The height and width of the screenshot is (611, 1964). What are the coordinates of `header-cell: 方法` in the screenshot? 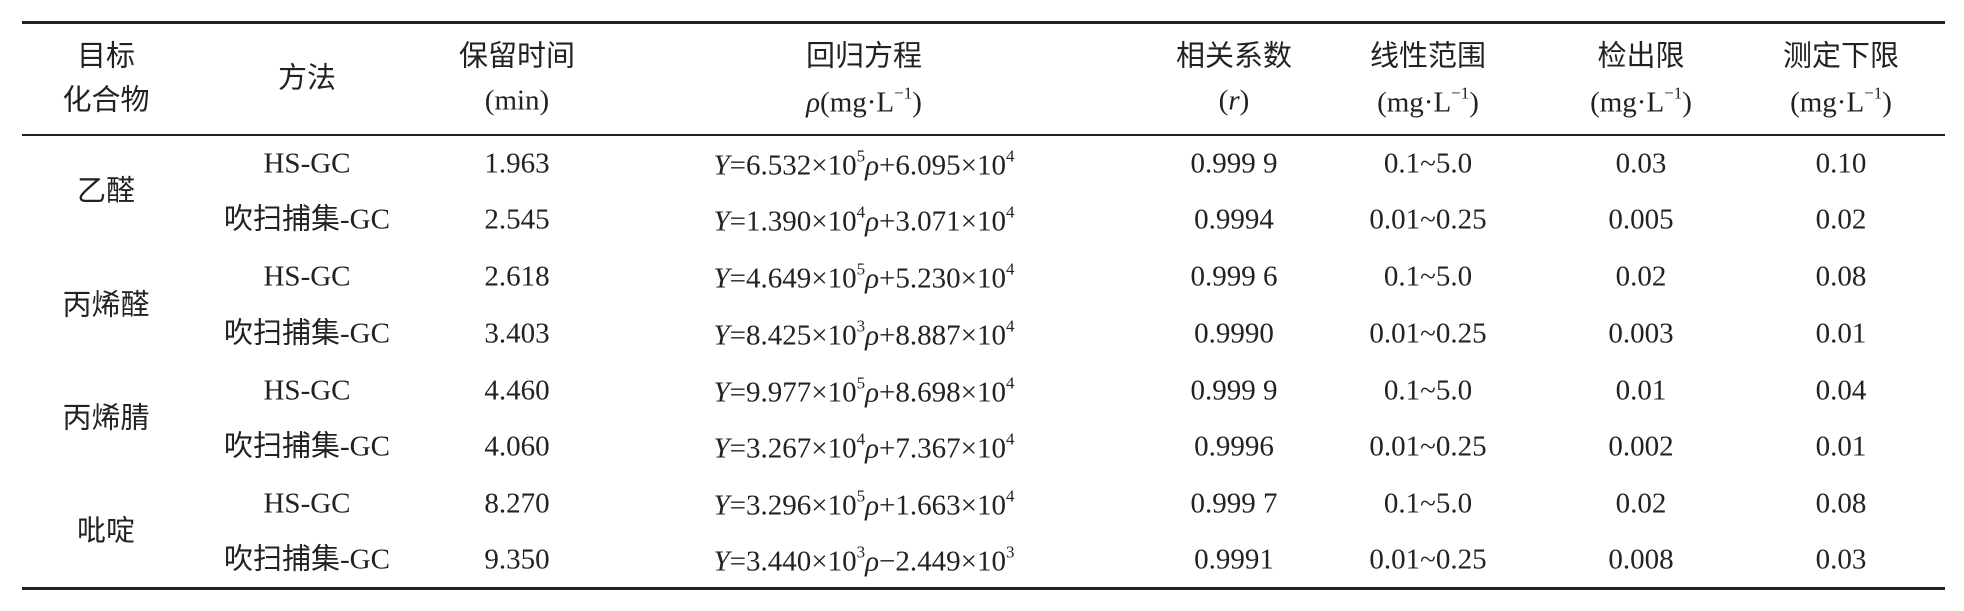 It's located at (307, 78).